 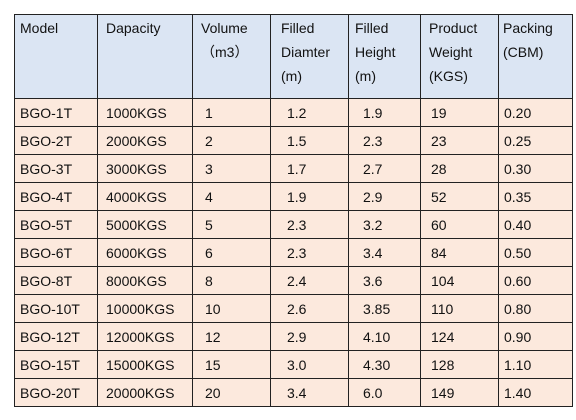 I want to click on table-cell: 3.85, so click(x=384, y=308).